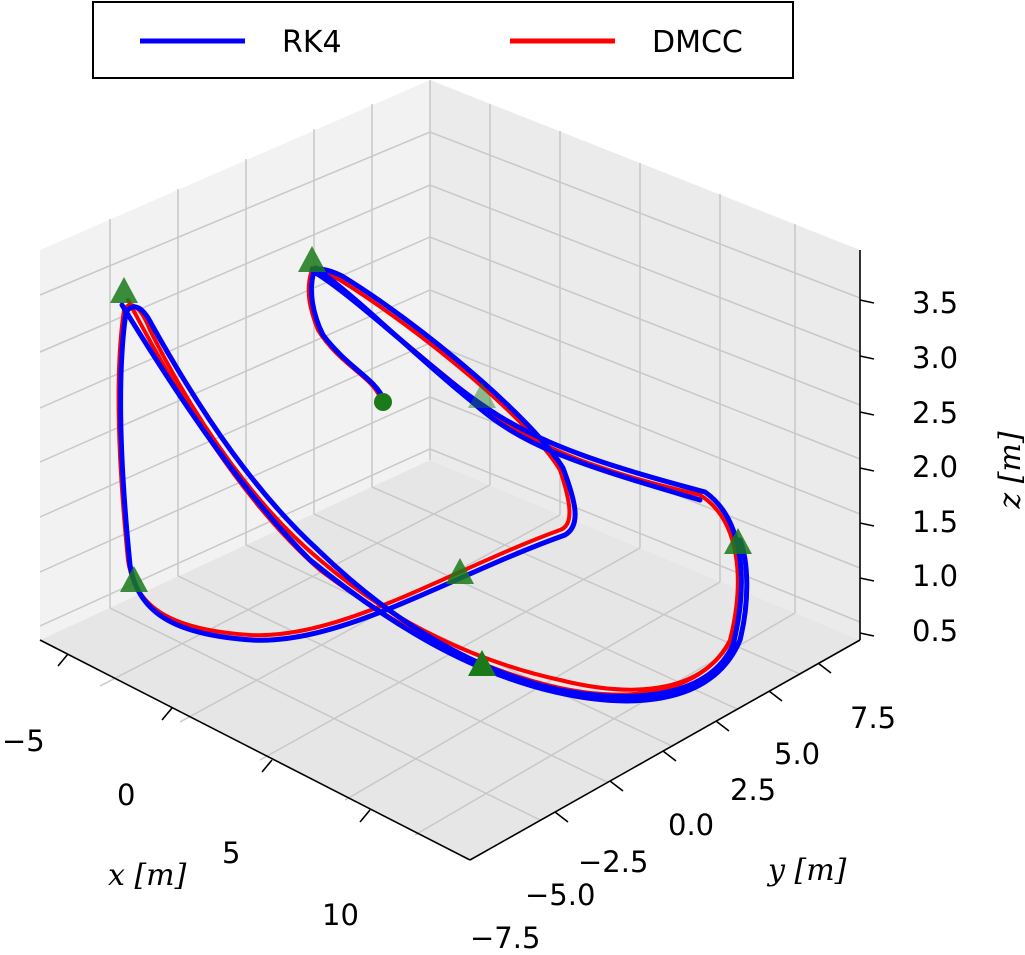 The height and width of the screenshot is (955, 1025). Describe the element at coordinates (797, 754) in the screenshot. I see `y-tick-label: 5.0` at that location.